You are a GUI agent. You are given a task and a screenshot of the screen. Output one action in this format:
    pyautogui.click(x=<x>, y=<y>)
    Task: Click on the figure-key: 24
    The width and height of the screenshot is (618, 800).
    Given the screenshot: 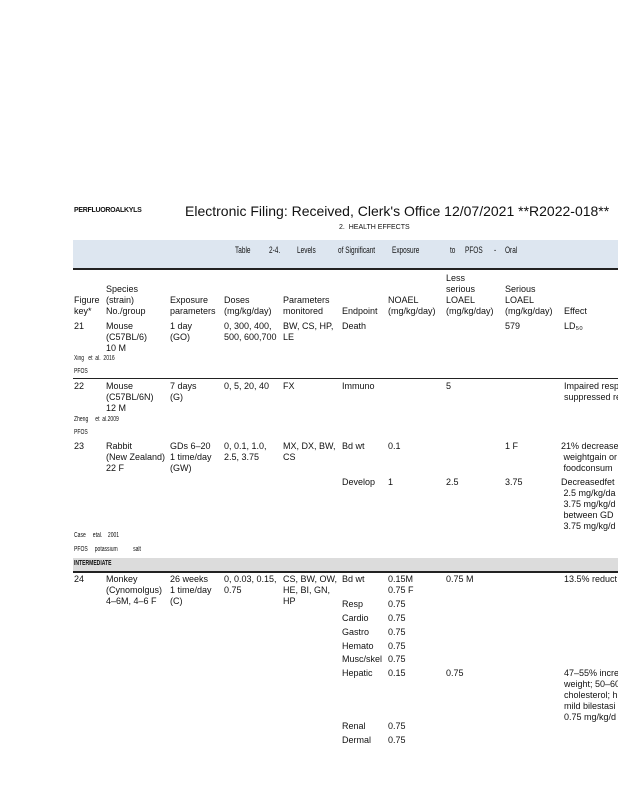 What is the action you would take?
    pyautogui.click(x=79, y=579)
    